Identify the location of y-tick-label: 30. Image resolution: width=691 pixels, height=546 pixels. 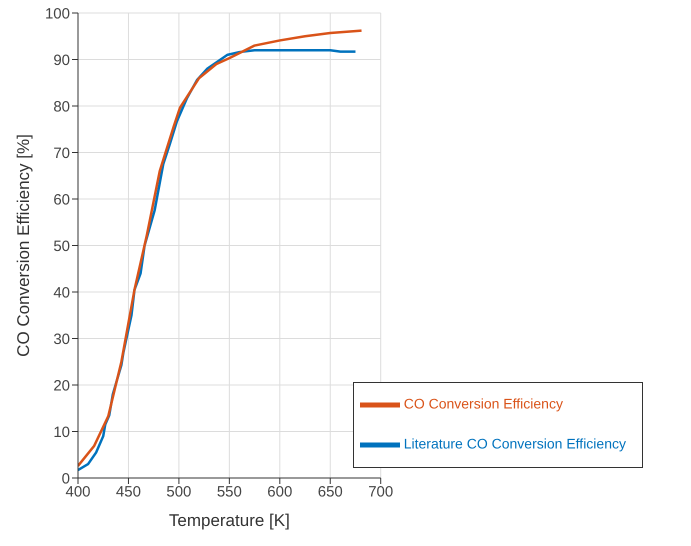
(61, 339).